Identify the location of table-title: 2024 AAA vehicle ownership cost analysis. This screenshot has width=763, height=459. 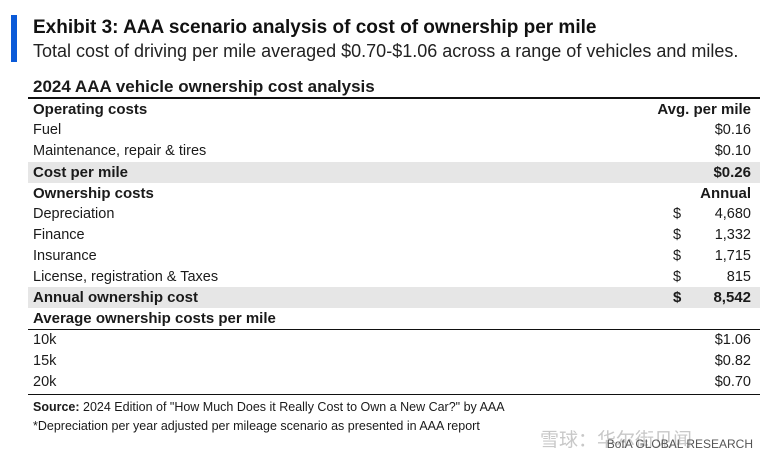
(204, 86).